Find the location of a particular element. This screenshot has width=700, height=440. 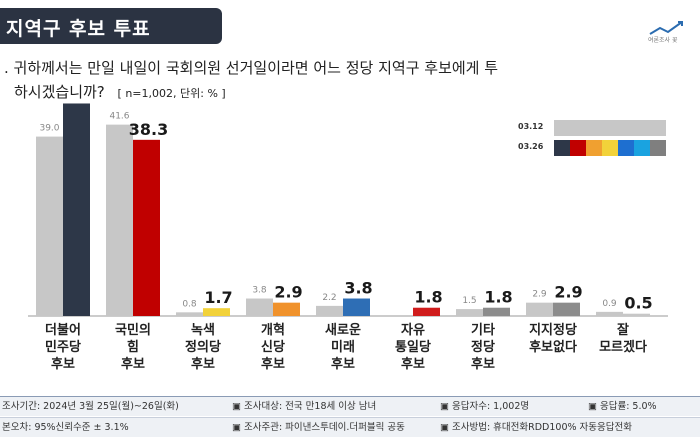

footer-respondents: ▣ 응답자수: 1,002명 is located at coordinates (485, 406).